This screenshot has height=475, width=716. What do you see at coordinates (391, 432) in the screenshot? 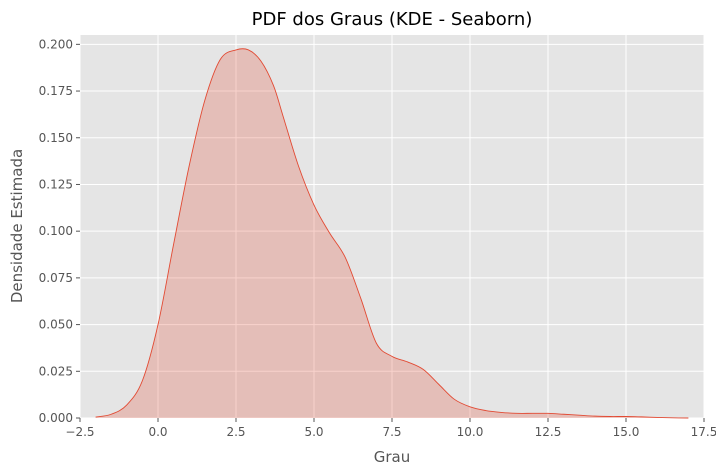
I see `x-tick-label: 7.5` at bounding box center [391, 432].